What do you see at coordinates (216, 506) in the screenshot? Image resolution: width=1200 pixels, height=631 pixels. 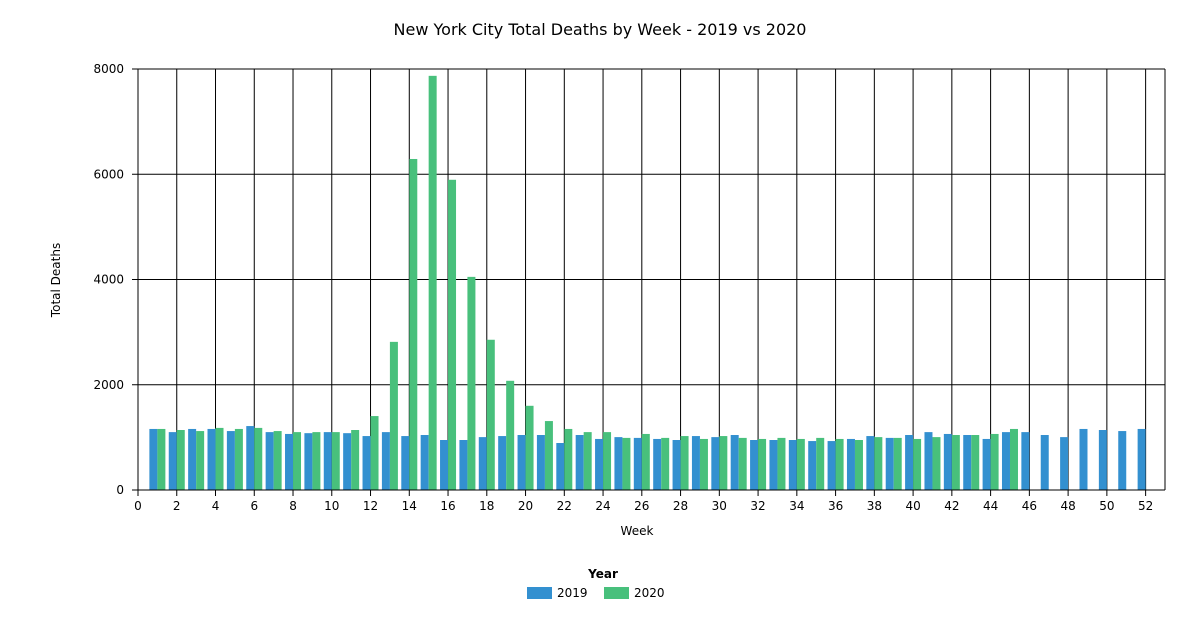 I see `x-tick-label: 4` at bounding box center [216, 506].